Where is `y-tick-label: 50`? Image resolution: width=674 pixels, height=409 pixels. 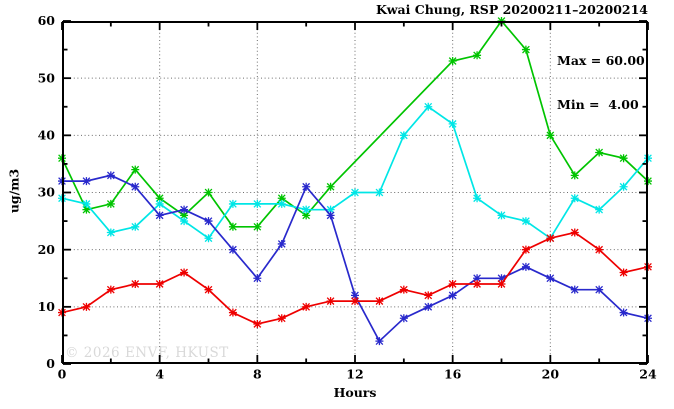
y-tick-label: 50 is located at coordinates (47, 77).